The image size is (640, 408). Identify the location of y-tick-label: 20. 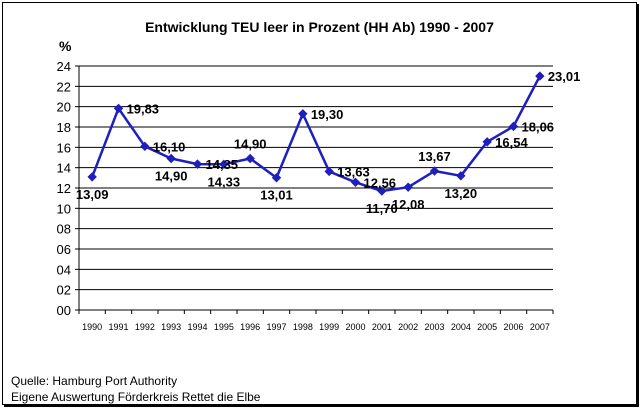
(64, 107).